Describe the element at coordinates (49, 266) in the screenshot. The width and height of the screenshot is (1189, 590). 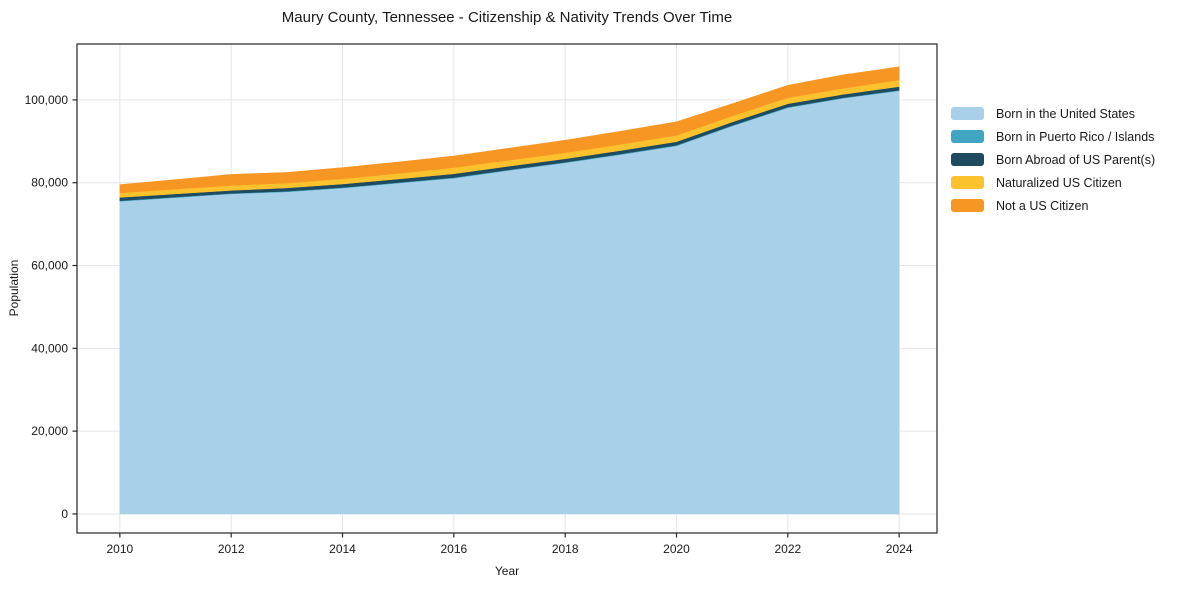
I see `y-tick-label: 60,000` at that location.